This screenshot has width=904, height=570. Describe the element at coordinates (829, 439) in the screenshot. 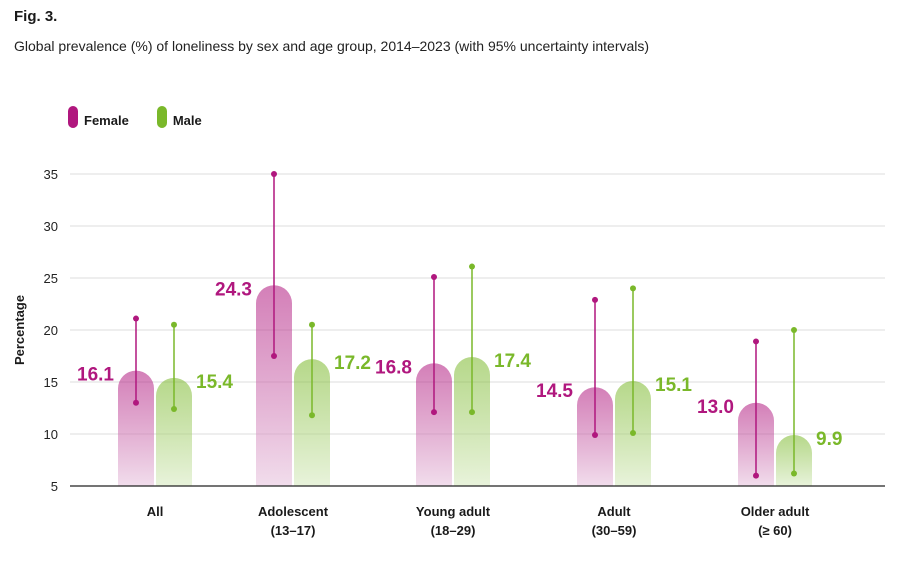

I see `data-label-male-4: 9.9` at that location.